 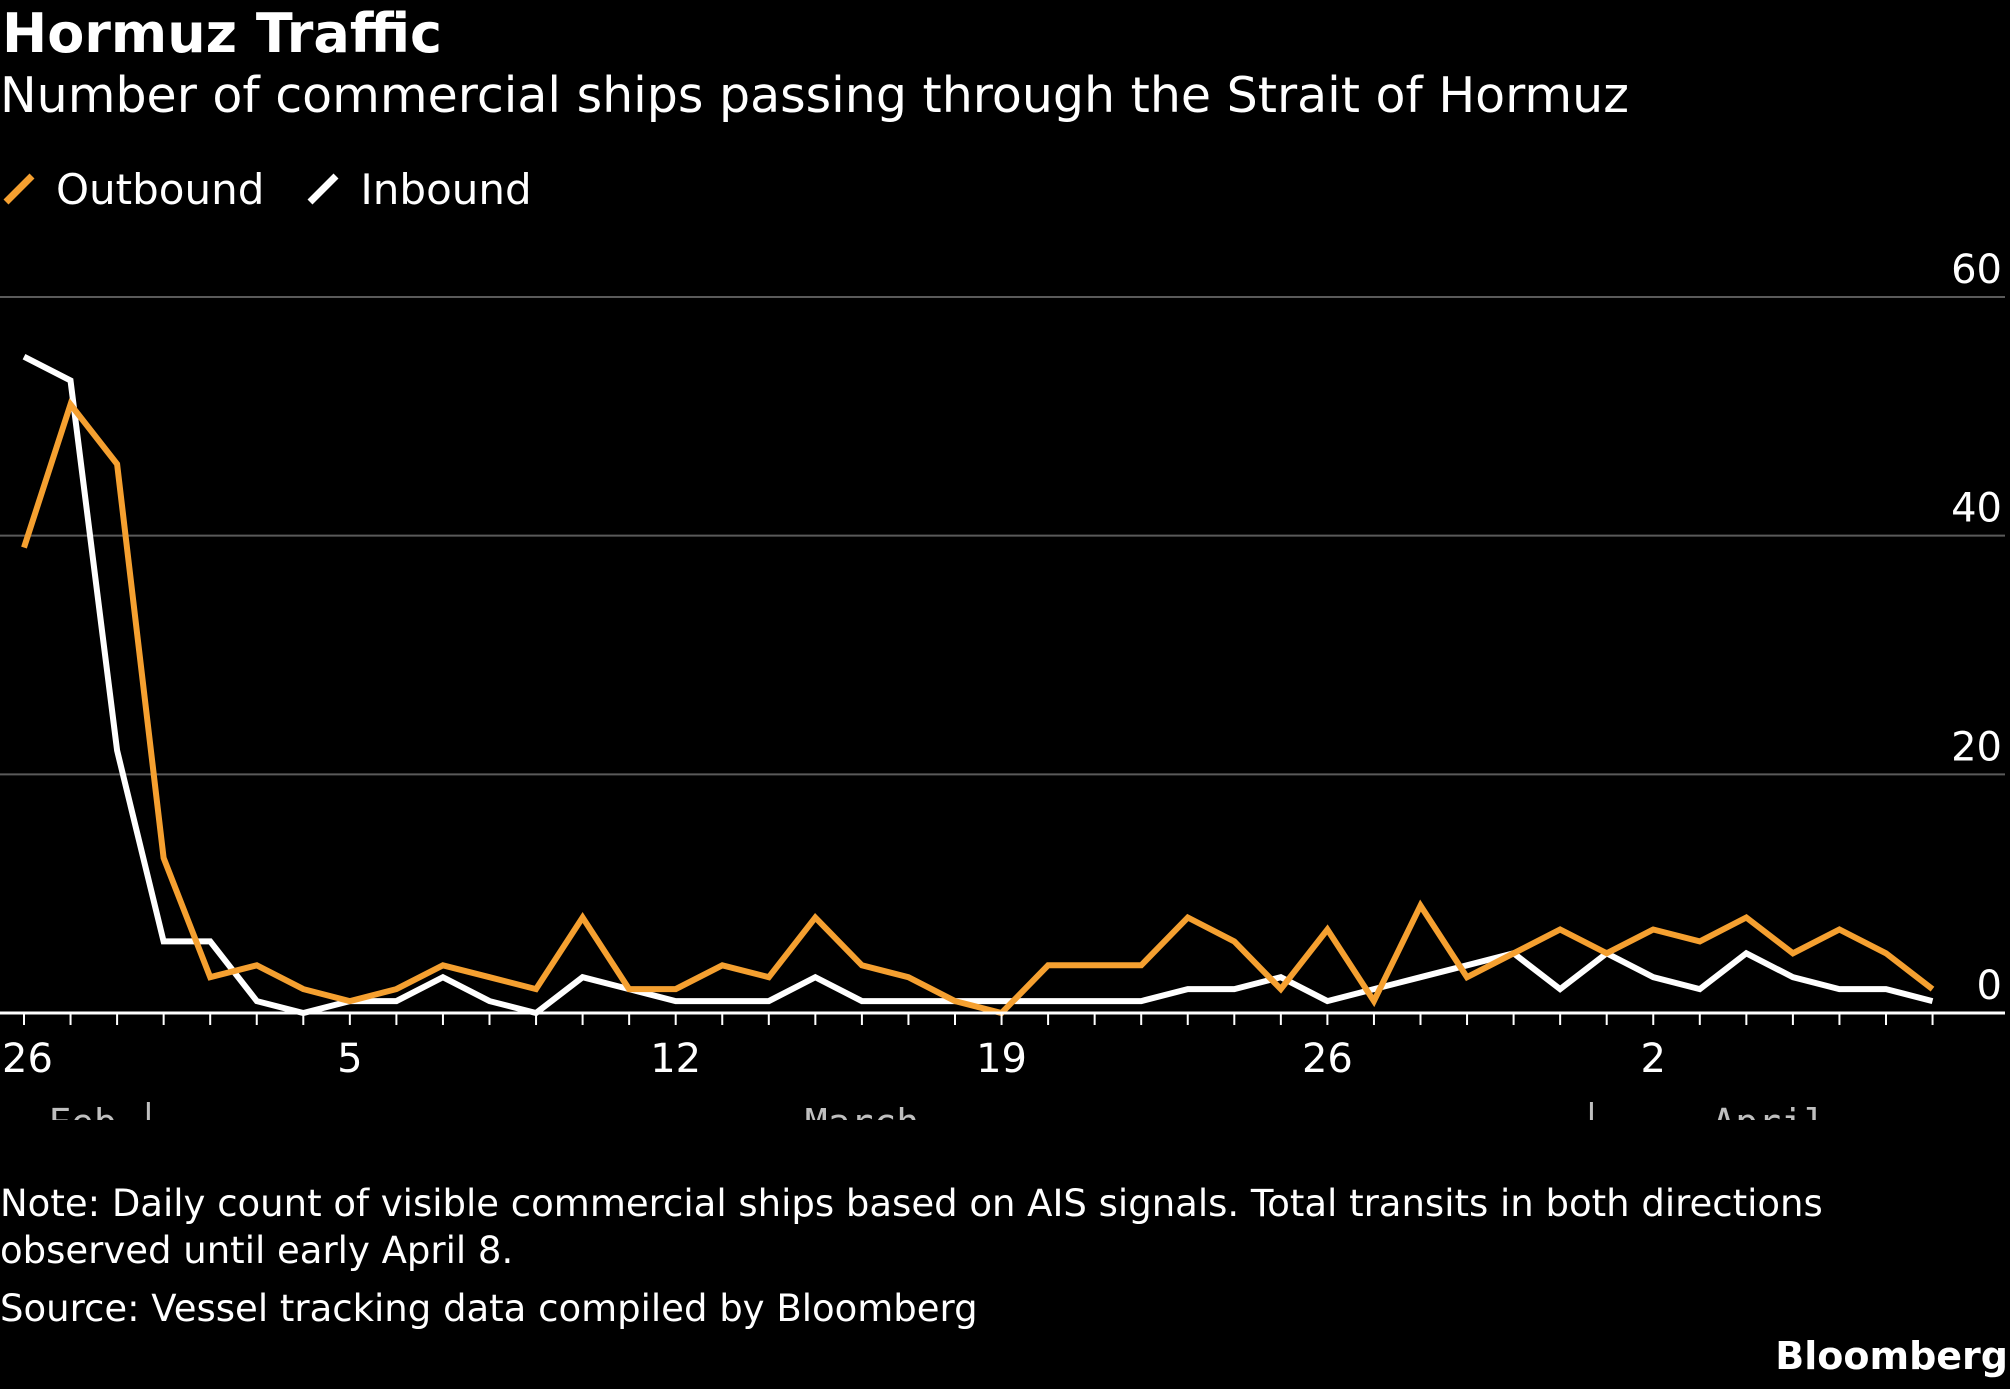 What do you see at coordinates (323, 189) in the screenshot?
I see `white-line-swatch-icon` at bounding box center [323, 189].